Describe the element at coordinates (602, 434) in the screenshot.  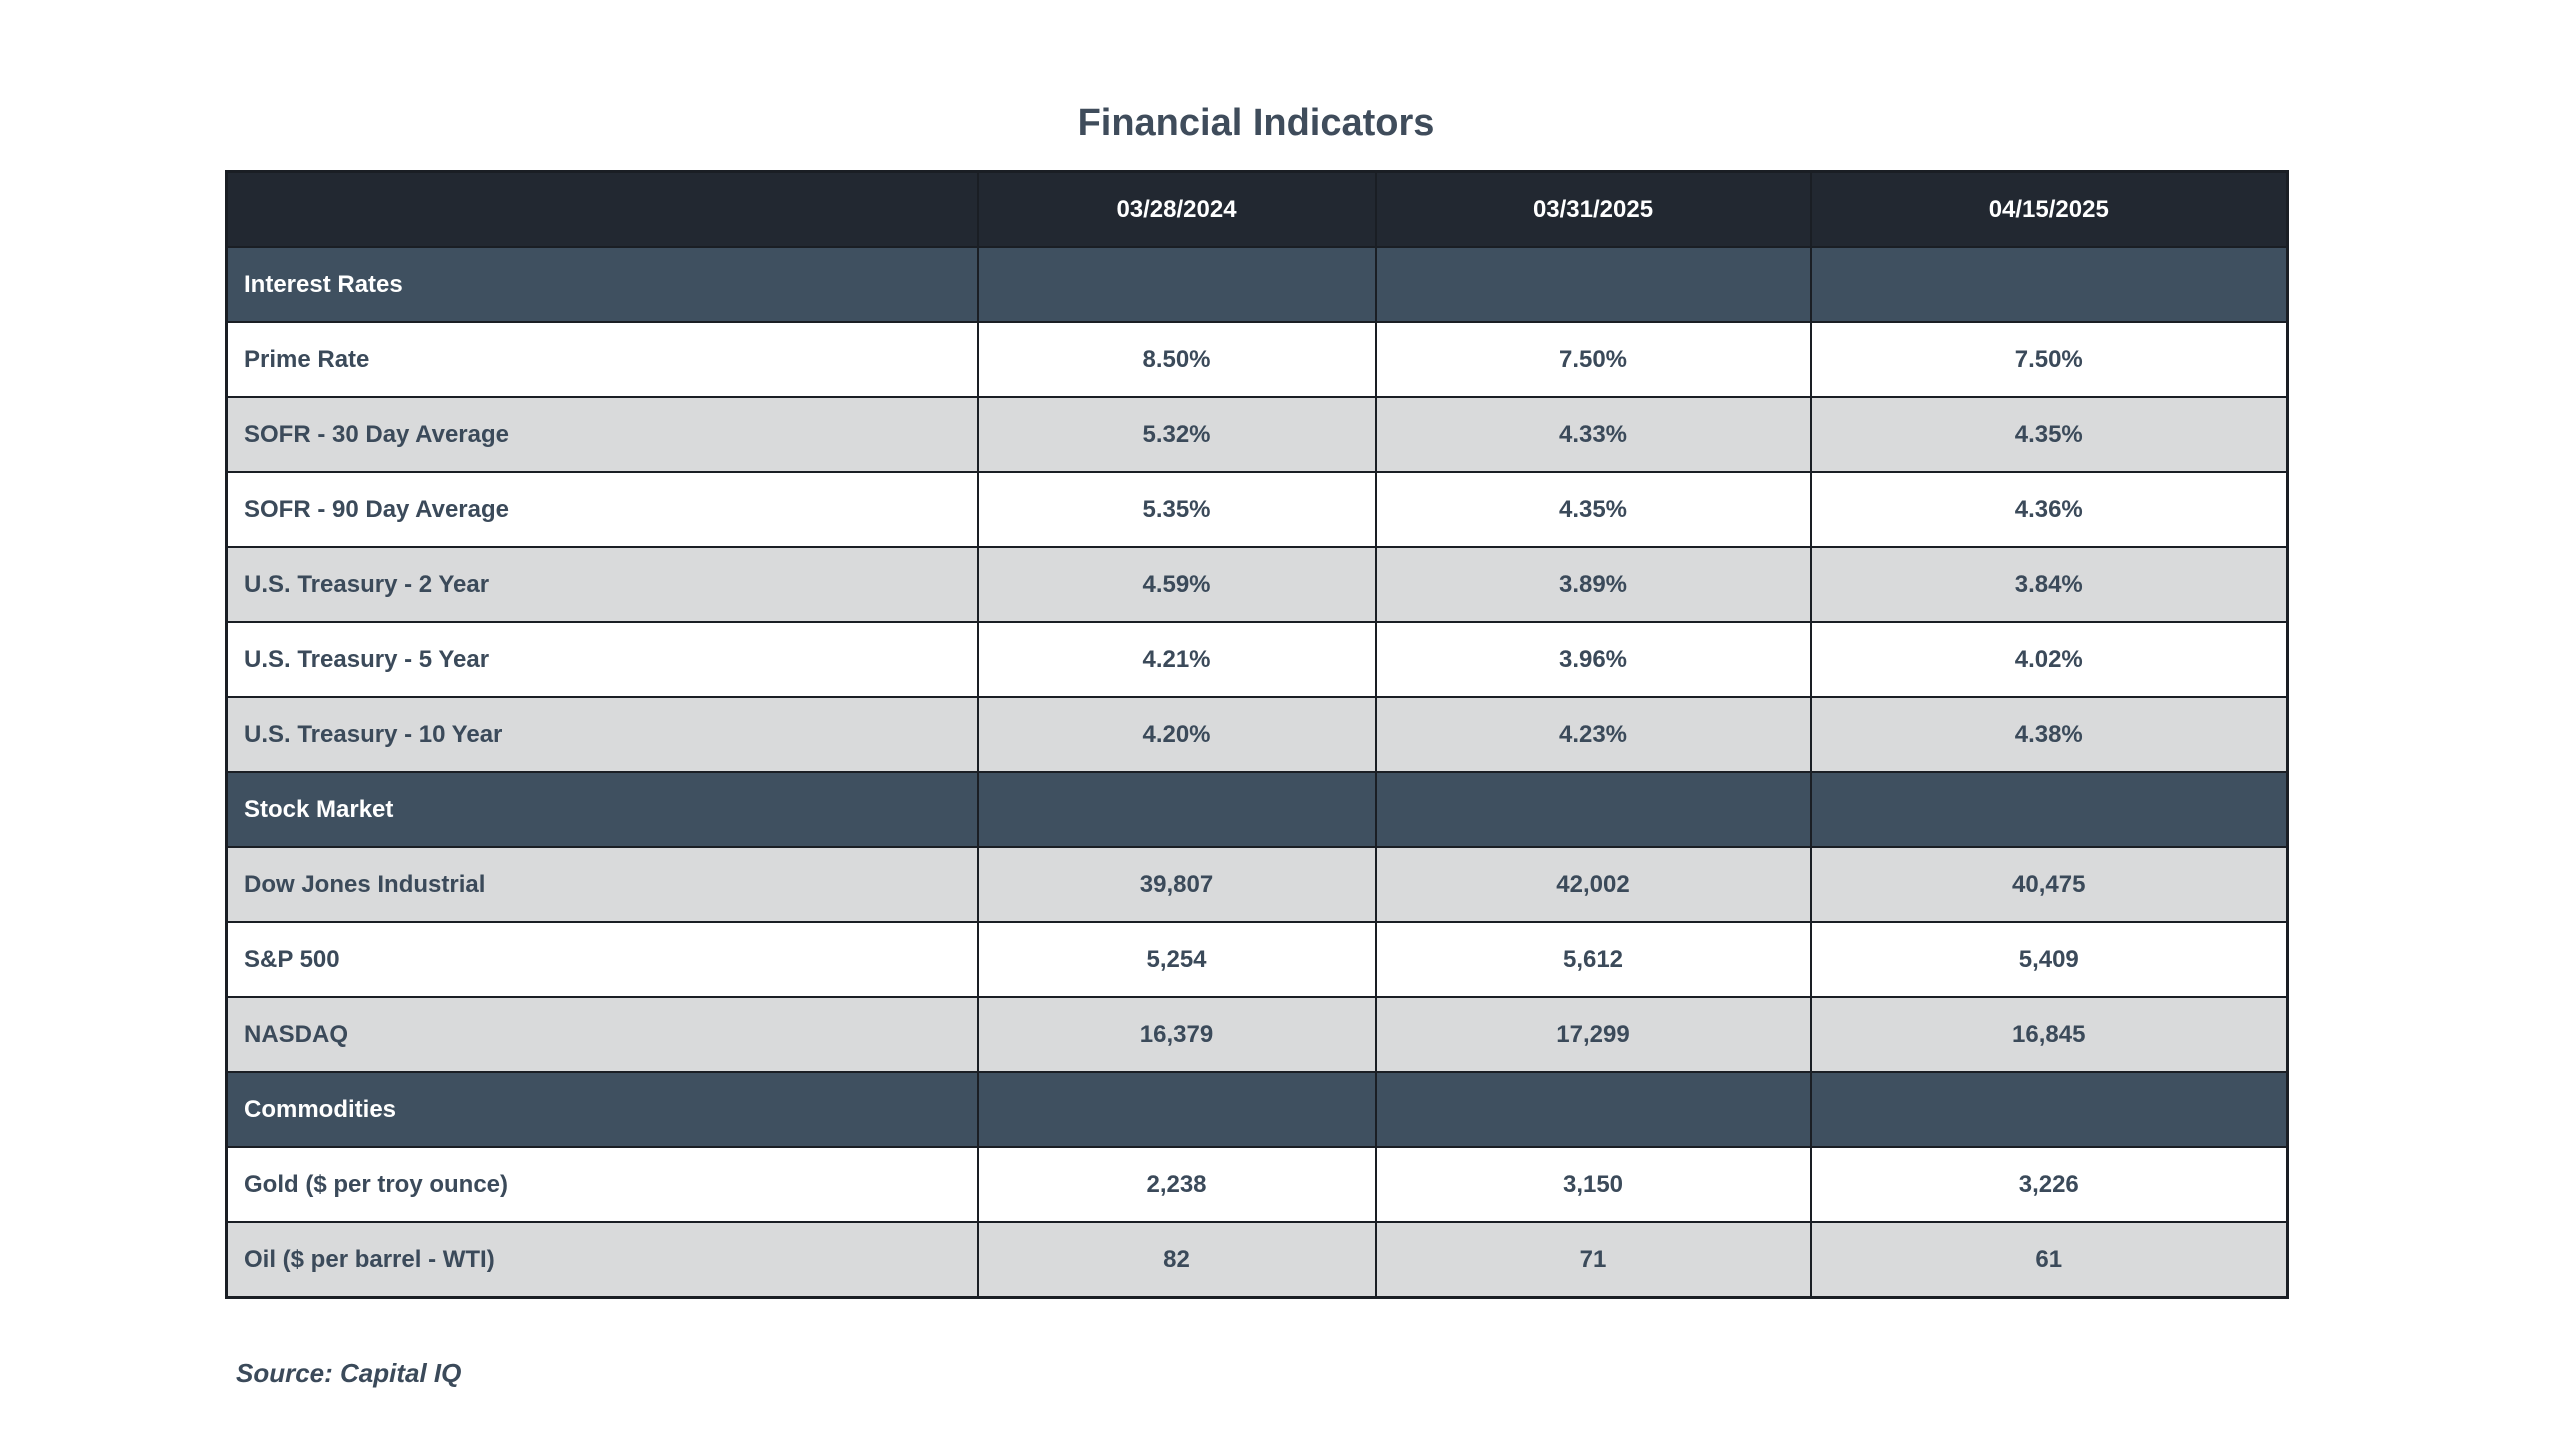
I see `row-label: SOFR - 30 Day Average` at that location.